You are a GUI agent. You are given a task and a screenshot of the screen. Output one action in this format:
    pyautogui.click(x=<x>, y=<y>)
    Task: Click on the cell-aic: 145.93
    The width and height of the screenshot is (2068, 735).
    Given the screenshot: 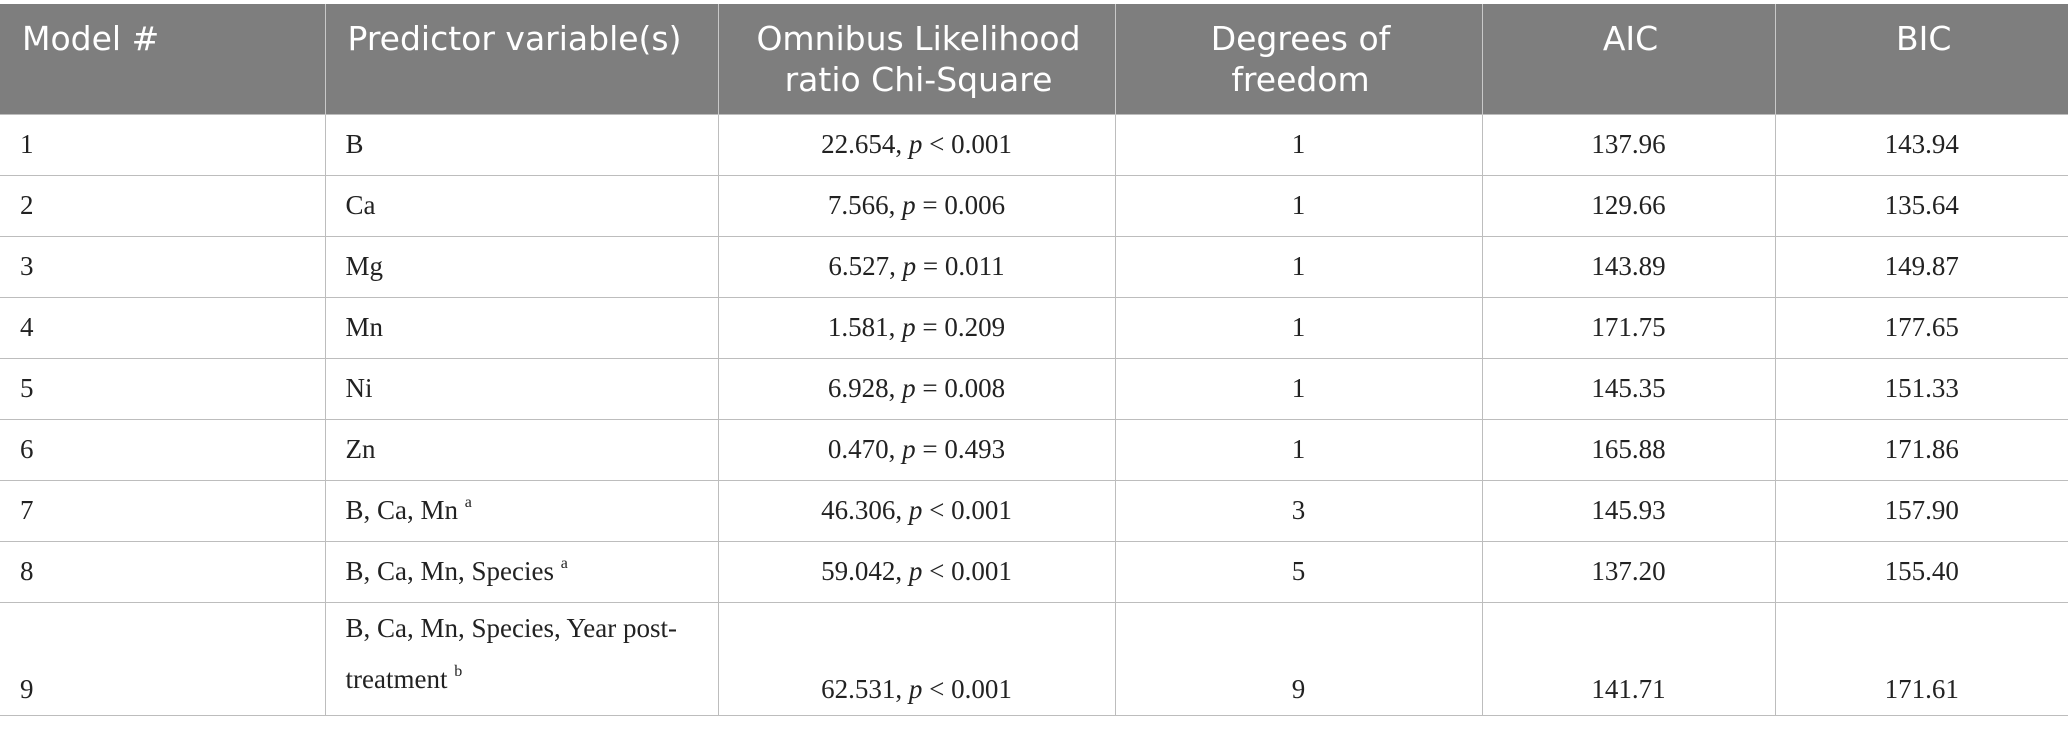 What is the action you would take?
    pyautogui.click(x=1628, y=510)
    